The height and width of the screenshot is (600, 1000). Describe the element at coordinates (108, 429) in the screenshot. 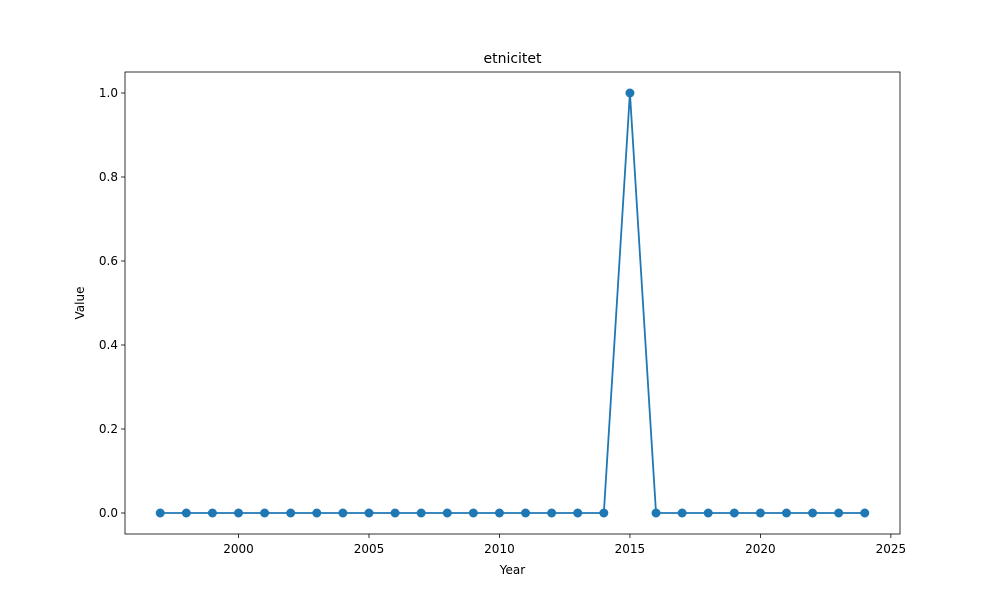

I see `y-tick-label: 0.2` at that location.